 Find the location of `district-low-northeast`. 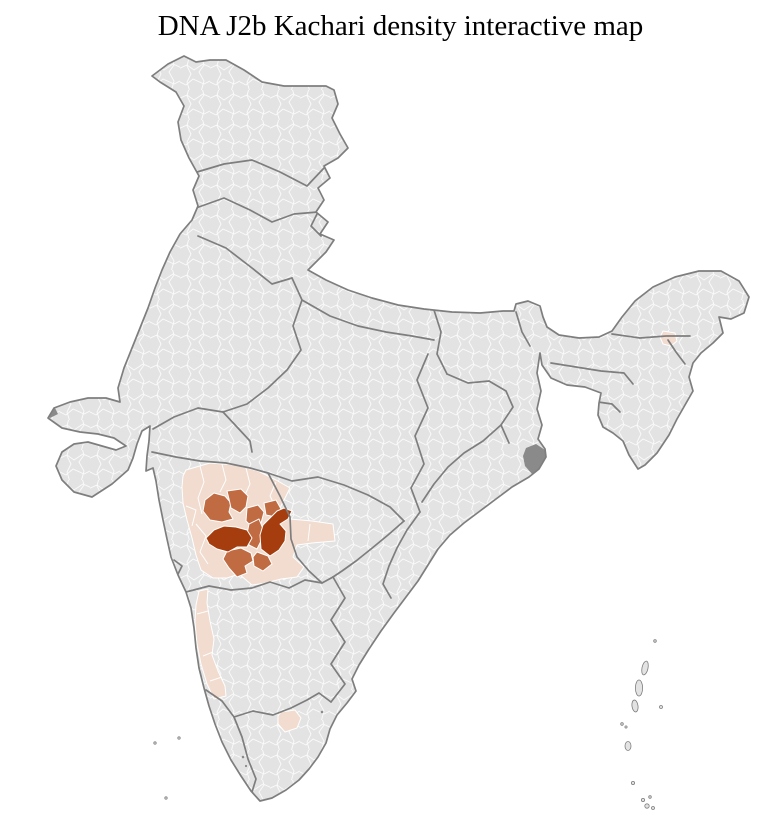

district-low-northeast is located at coordinates (668, 338).